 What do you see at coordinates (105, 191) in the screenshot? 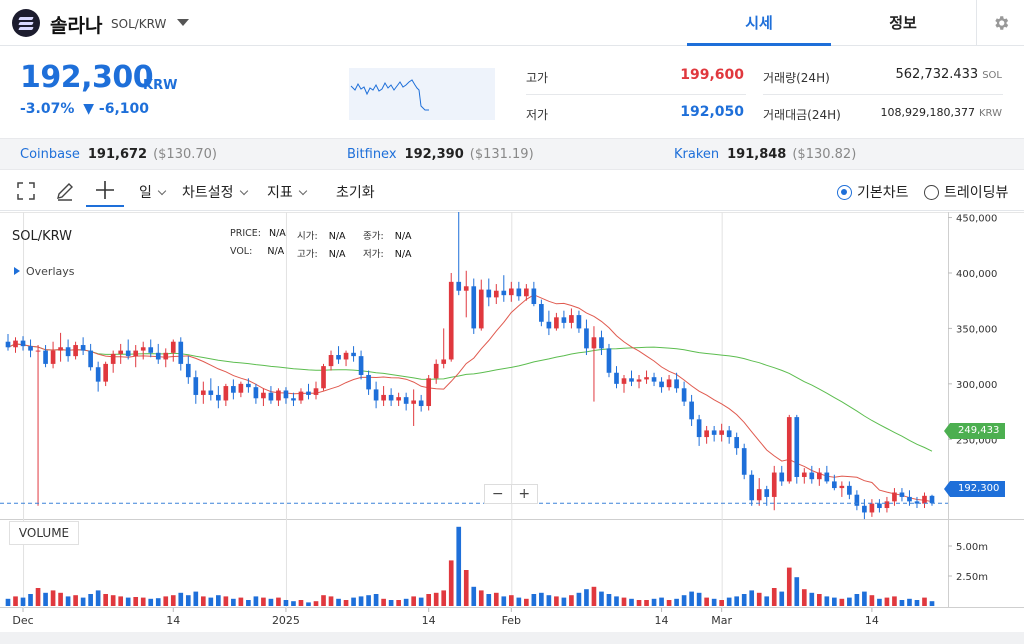
I see `crosshair-button` at bounding box center [105, 191].